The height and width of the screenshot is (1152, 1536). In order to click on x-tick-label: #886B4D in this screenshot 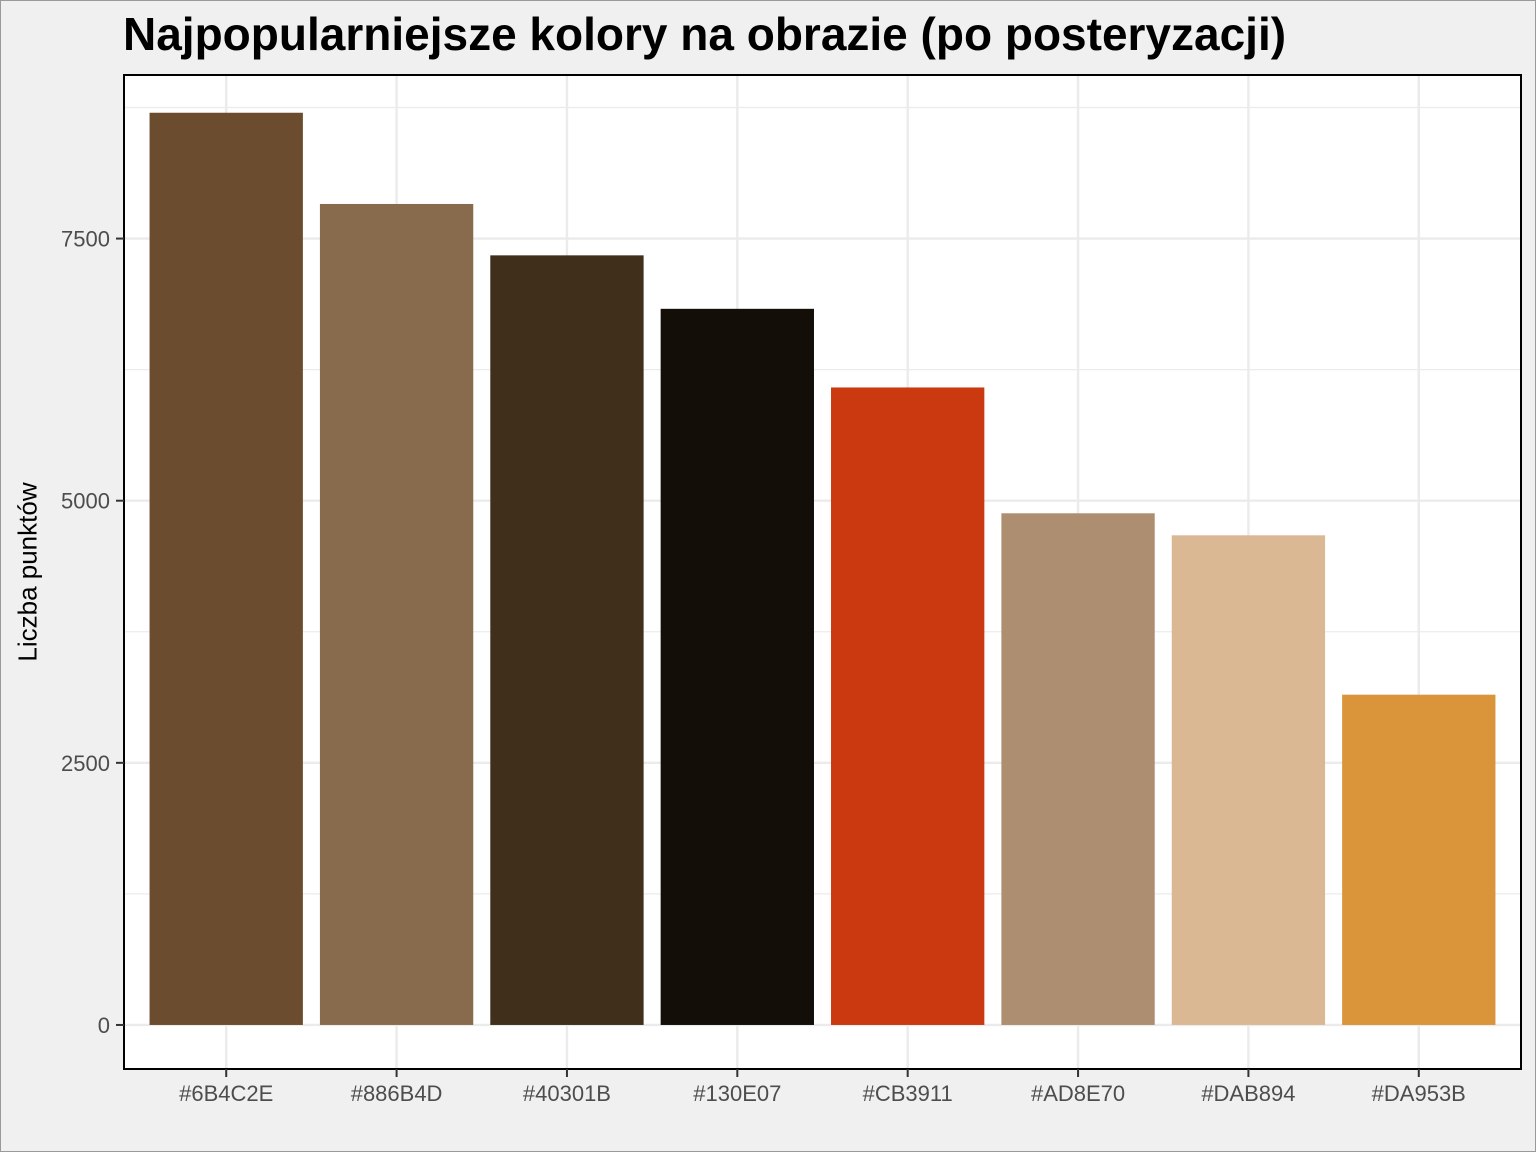, I will do `click(397, 1093)`.